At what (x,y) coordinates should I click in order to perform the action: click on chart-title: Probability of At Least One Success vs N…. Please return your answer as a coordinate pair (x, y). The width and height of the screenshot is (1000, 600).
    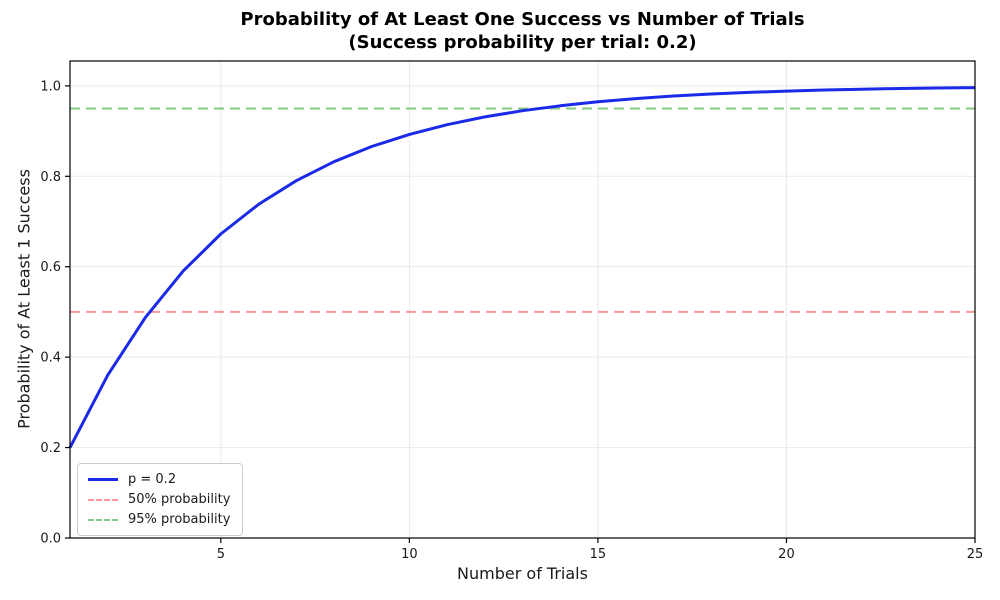
    Looking at the image, I should click on (522, 19).